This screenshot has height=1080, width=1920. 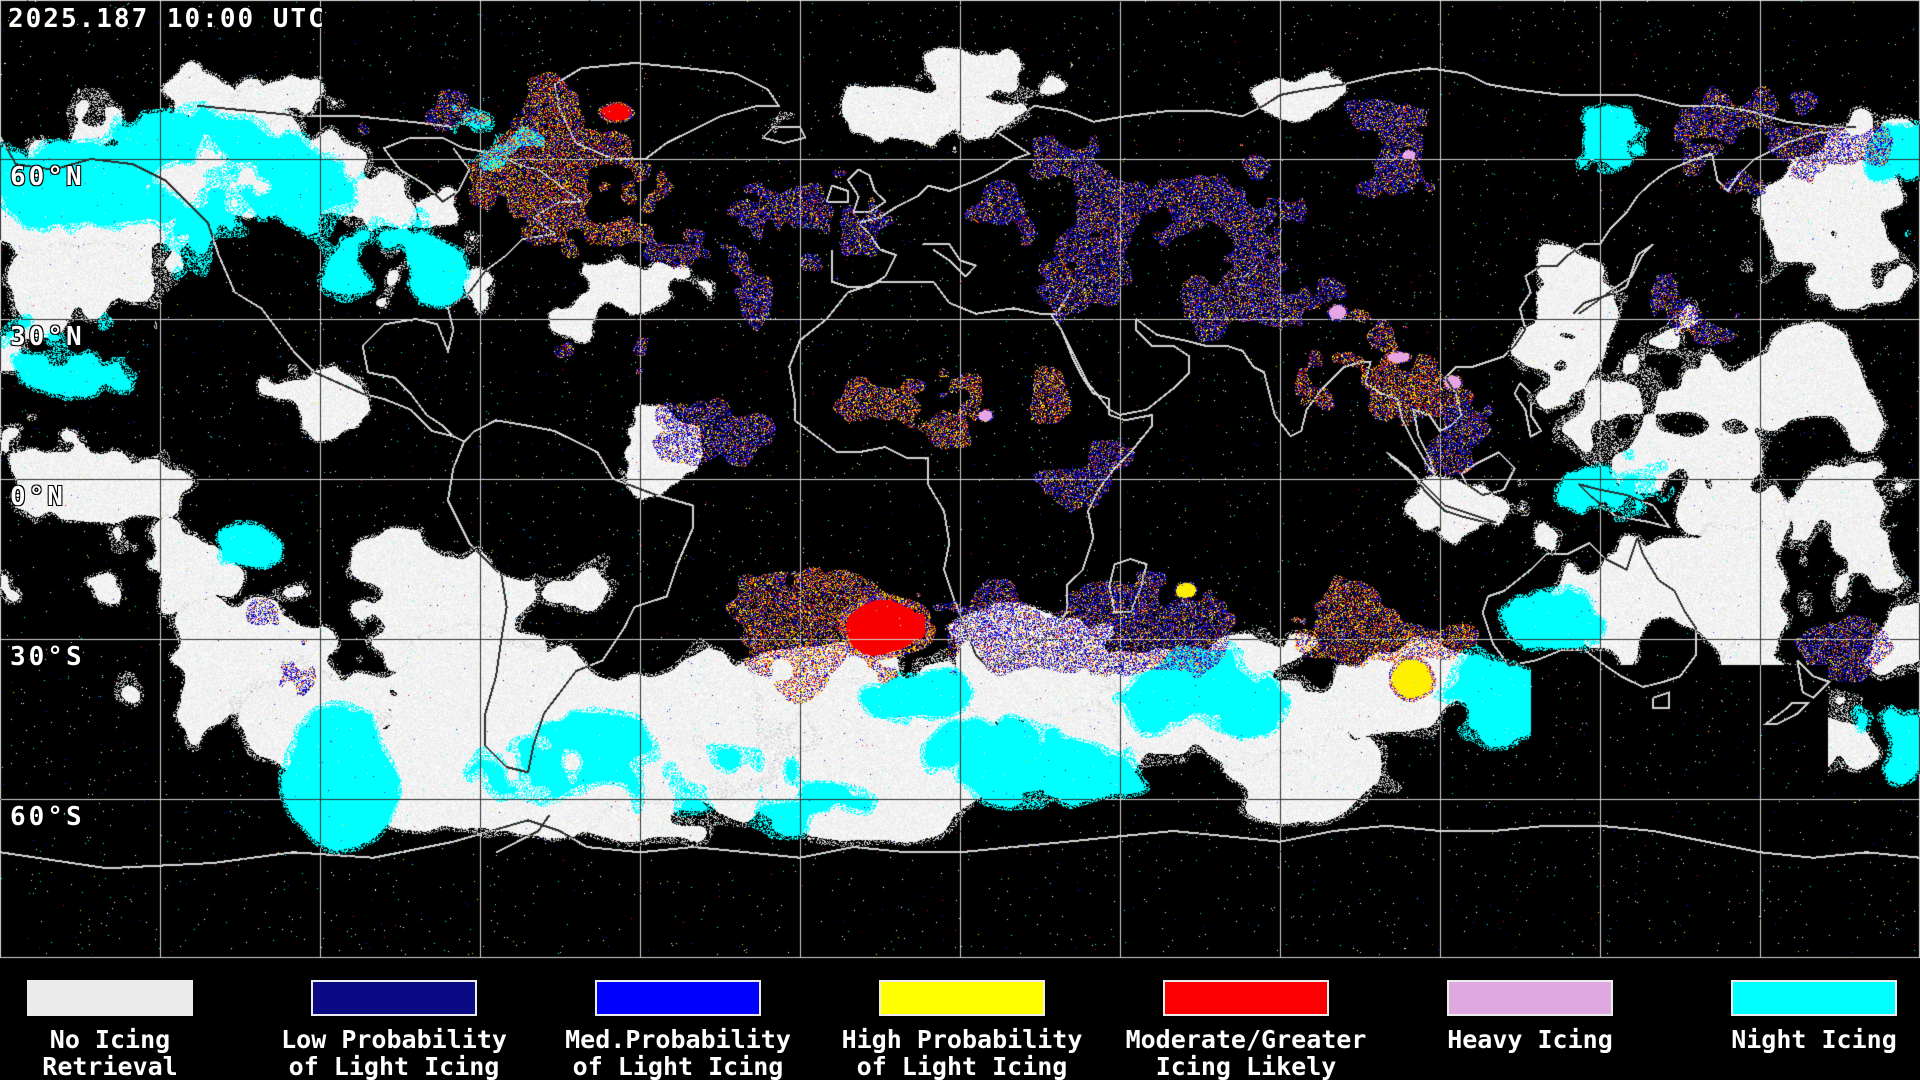 I want to click on lat-label-60N: 60°N, so click(x=47, y=177).